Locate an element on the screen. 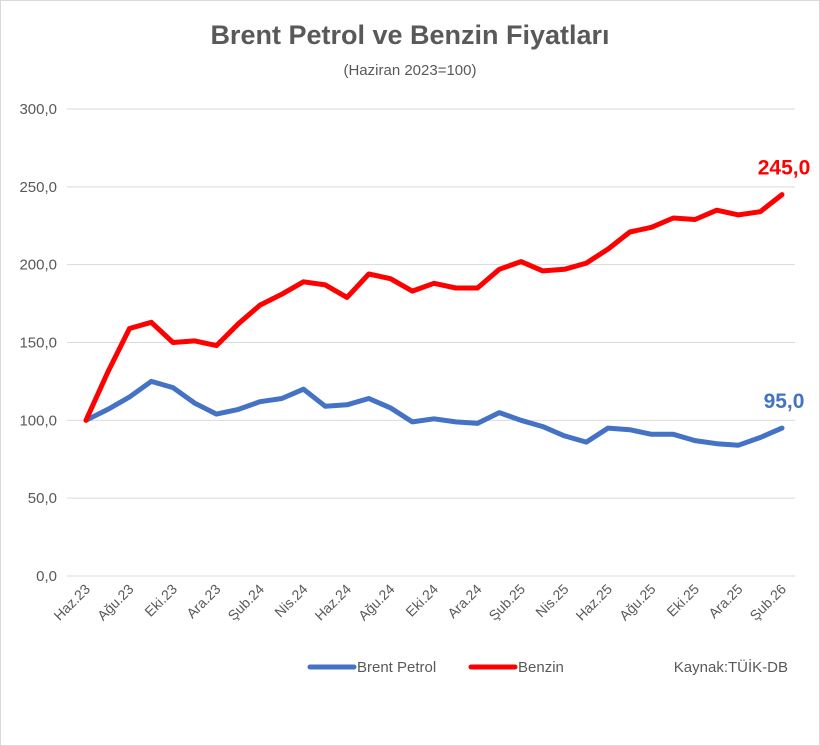 This screenshot has height=746, width=820. y-tick-label: 150,0 is located at coordinates (38, 343).